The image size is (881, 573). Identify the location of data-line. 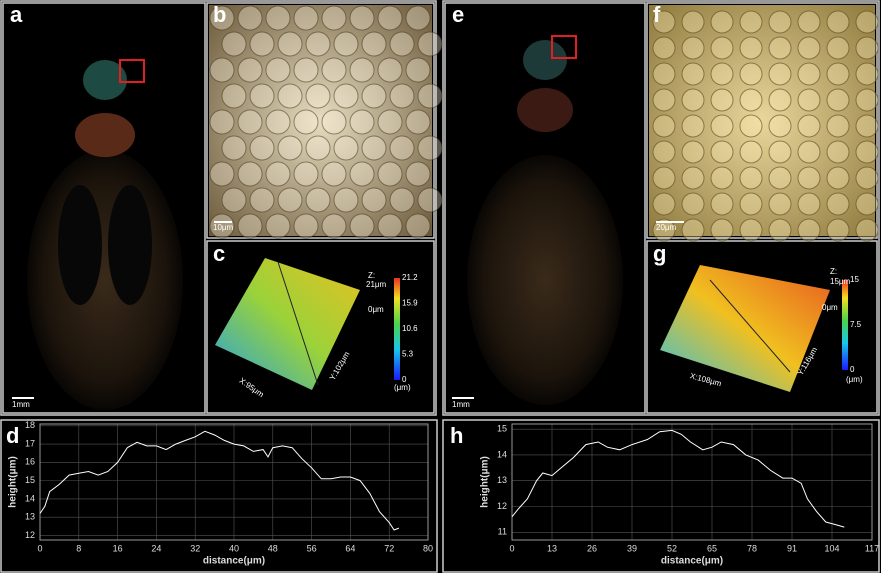
(678, 478).